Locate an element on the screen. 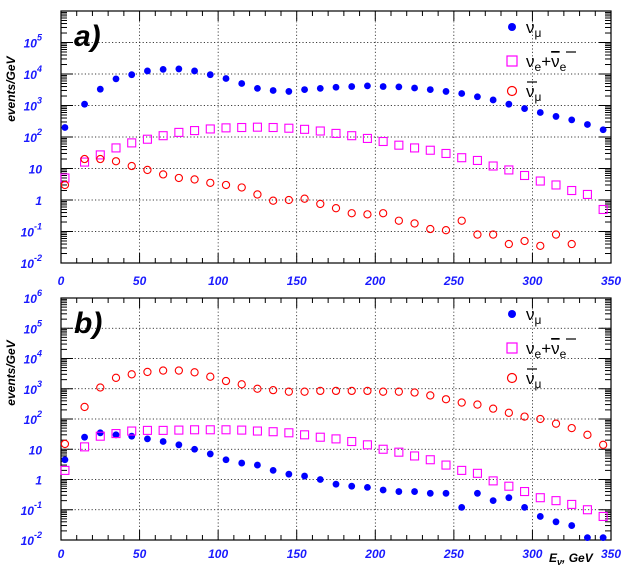 The width and height of the screenshot is (626, 567). y-tick-label: 10⁵ is located at coordinates (33, 327).